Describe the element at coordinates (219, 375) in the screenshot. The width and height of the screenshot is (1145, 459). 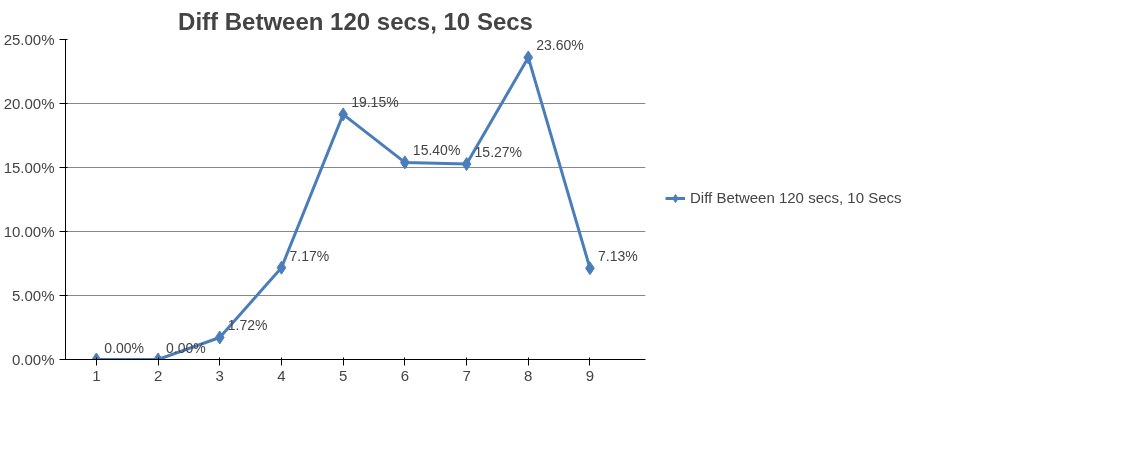
I see `x-tick-label: 3` at that location.